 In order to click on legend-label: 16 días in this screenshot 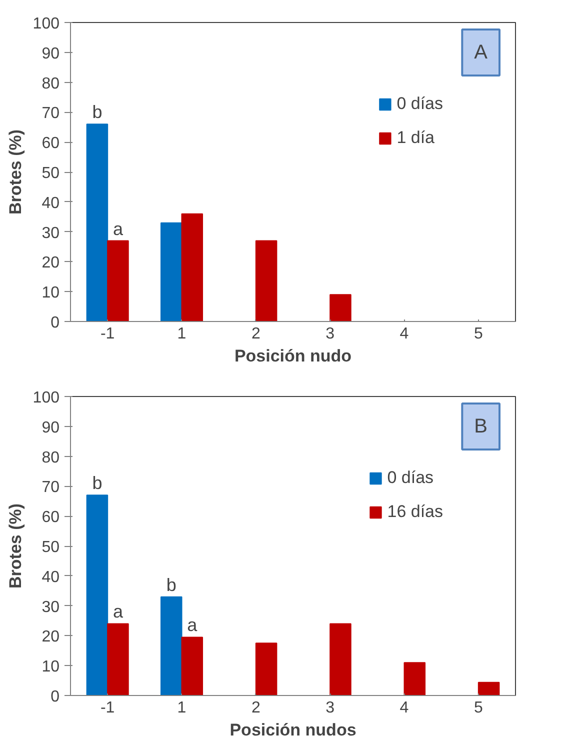, I will do `click(415, 512)`.